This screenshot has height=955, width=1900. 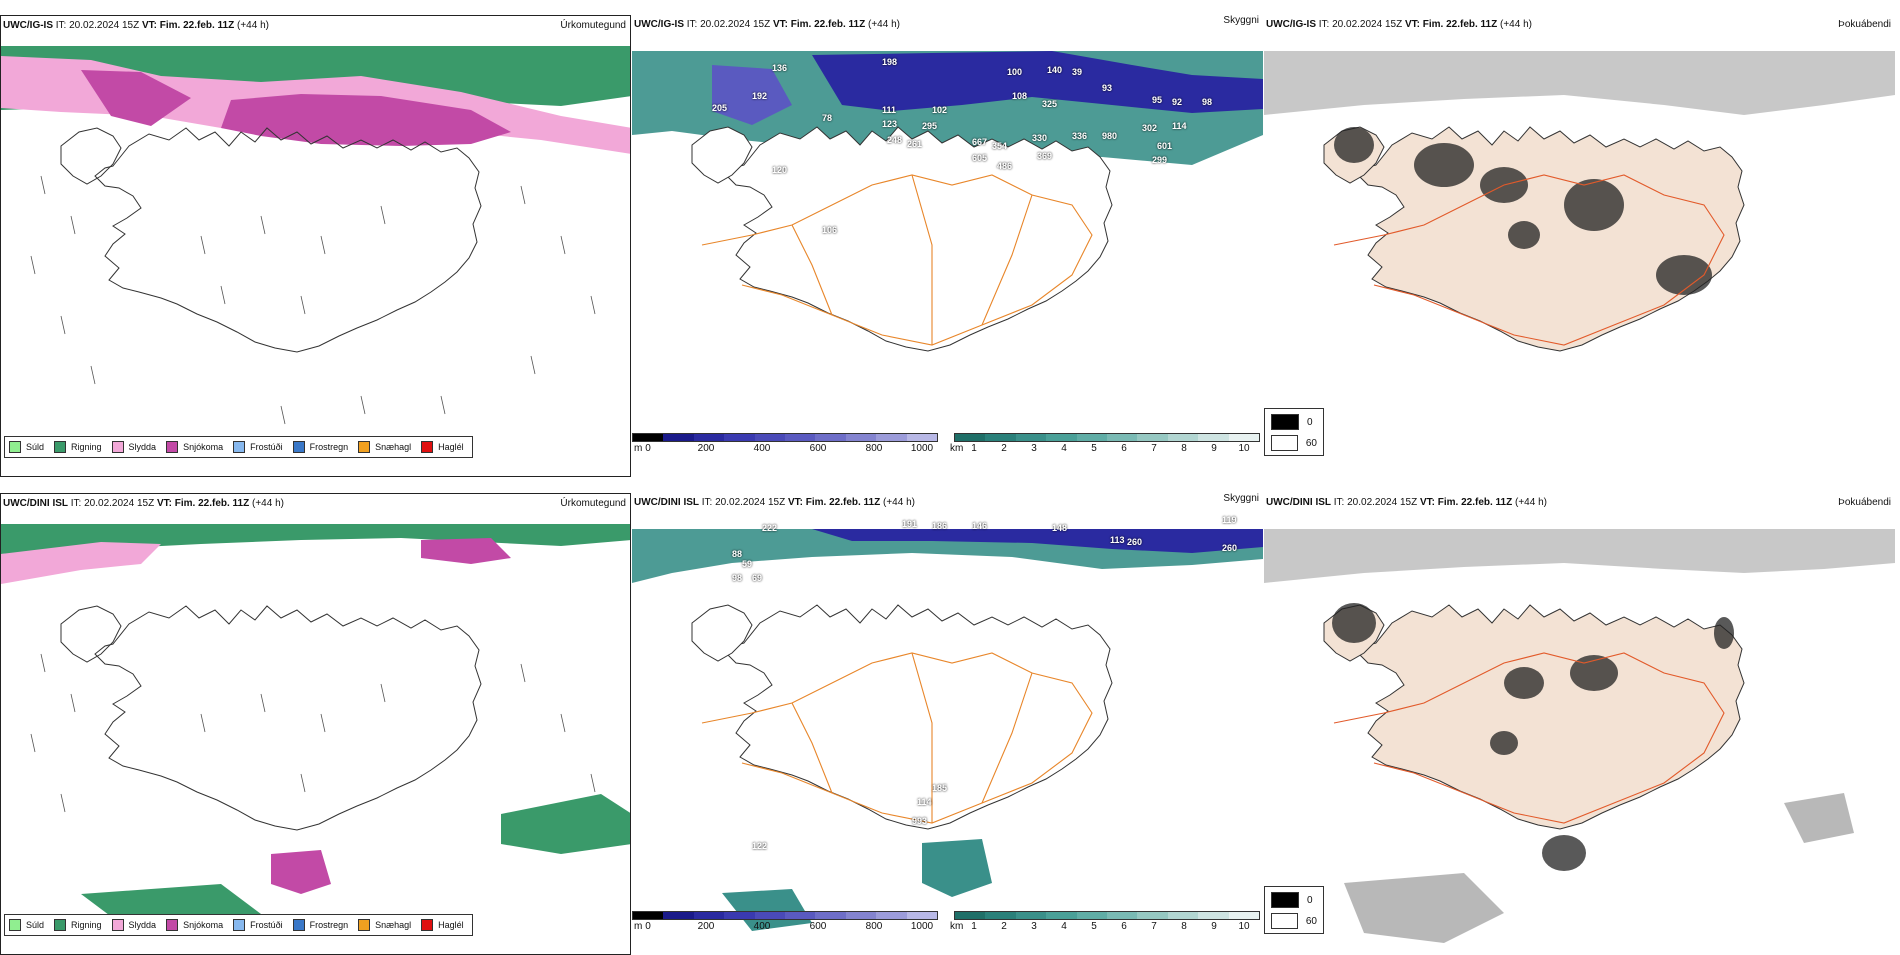 What do you see at coordinates (889, 110) in the screenshot?
I see `ceiling-value-label: 111` at bounding box center [889, 110].